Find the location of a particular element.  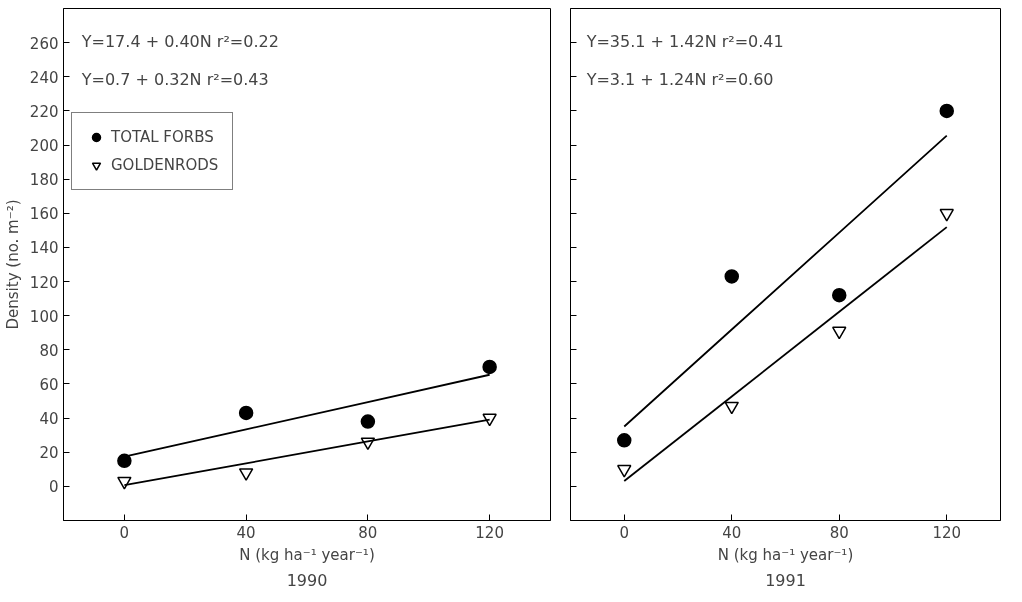

annotation: Y=35.1 + 1.42N r²=0.41 is located at coordinates (684, 42).